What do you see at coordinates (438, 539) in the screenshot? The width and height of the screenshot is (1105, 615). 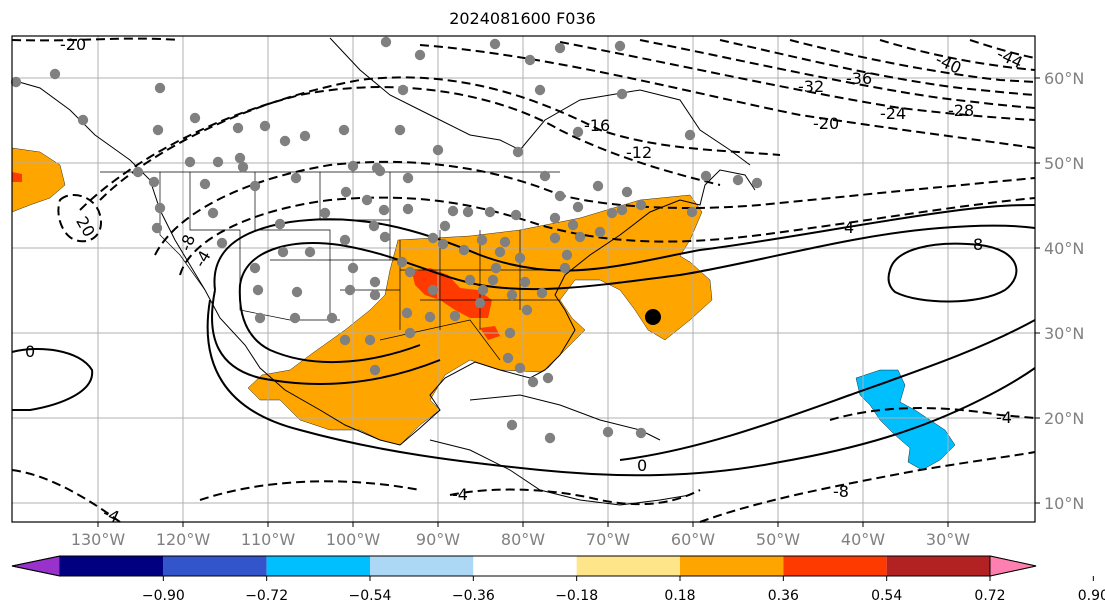 I see `lon-label: 90°W` at bounding box center [438, 539].